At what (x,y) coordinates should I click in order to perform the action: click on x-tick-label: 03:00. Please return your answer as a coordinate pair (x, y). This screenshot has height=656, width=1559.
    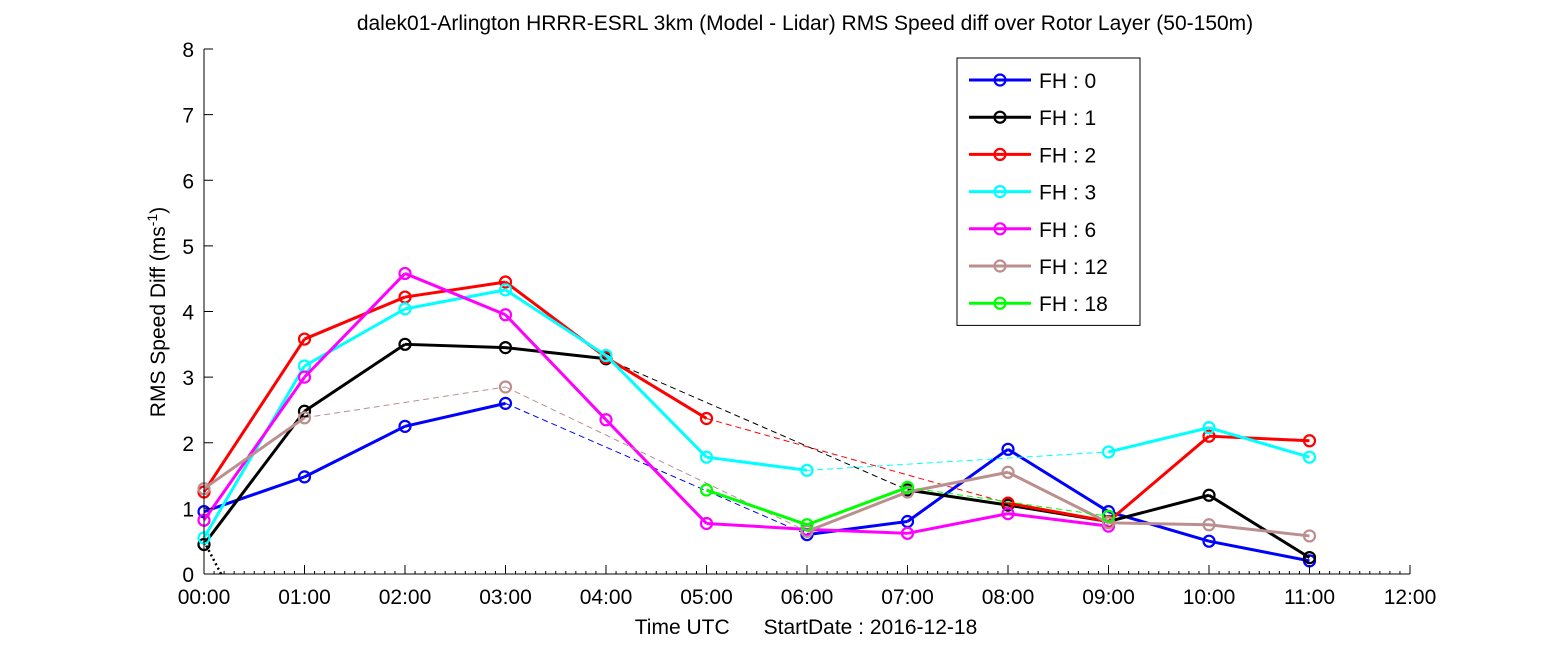
    Looking at the image, I should click on (505, 597).